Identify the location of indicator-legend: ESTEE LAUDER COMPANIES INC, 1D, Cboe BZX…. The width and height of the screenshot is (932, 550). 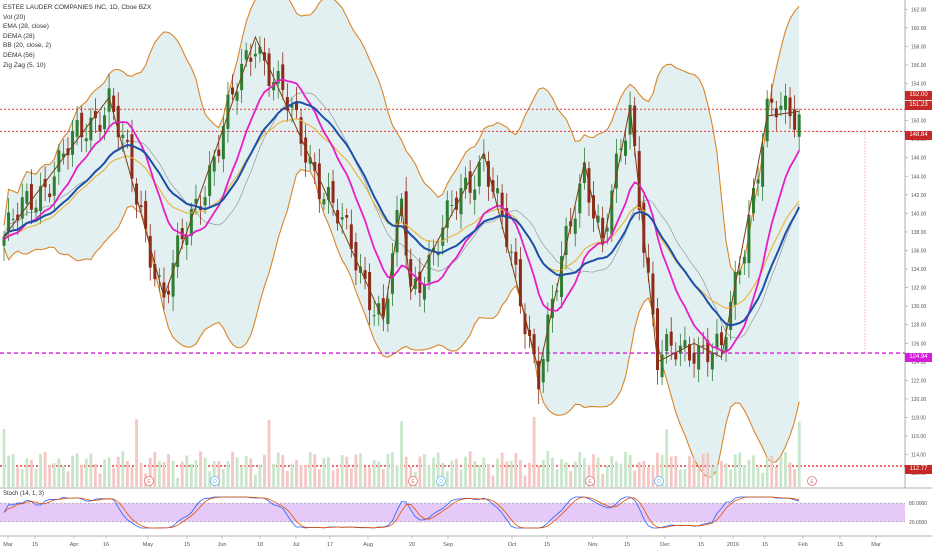
(77, 36).